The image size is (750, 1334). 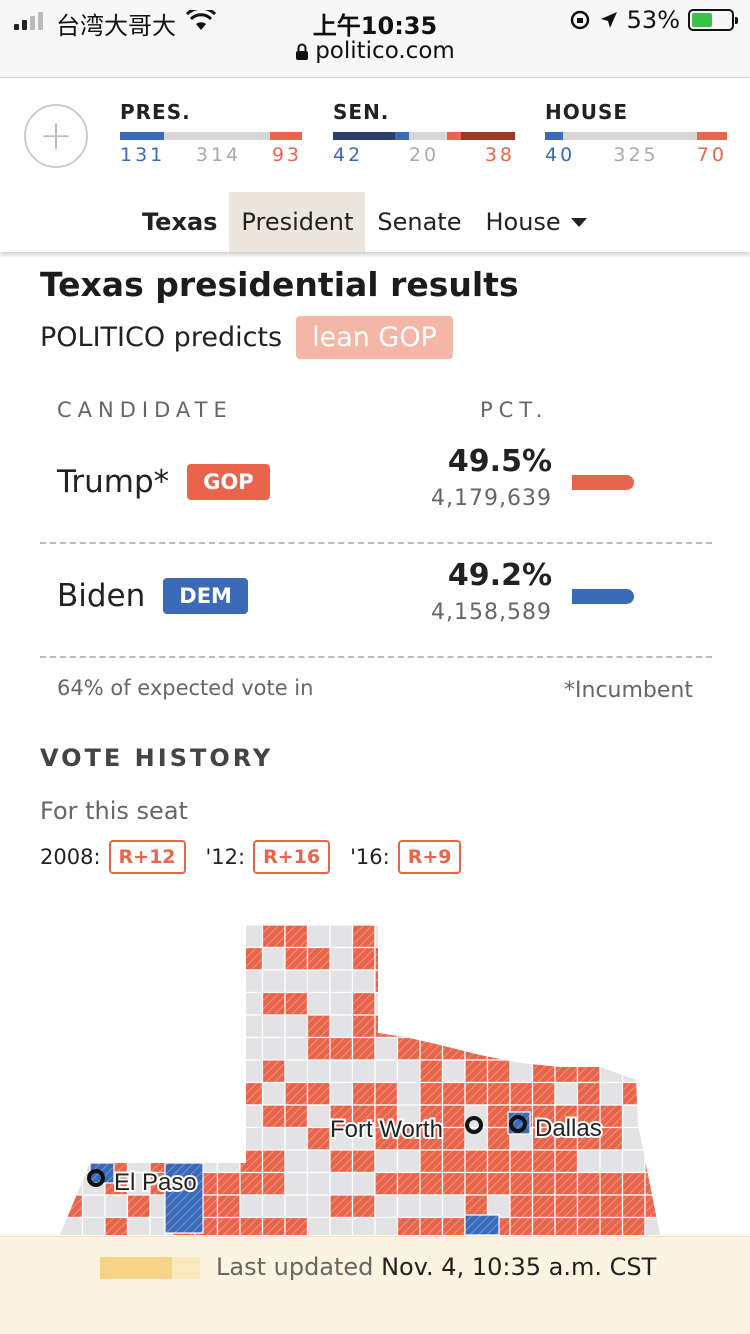 I want to click on url-bar: politico.com, so click(x=375, y=51).